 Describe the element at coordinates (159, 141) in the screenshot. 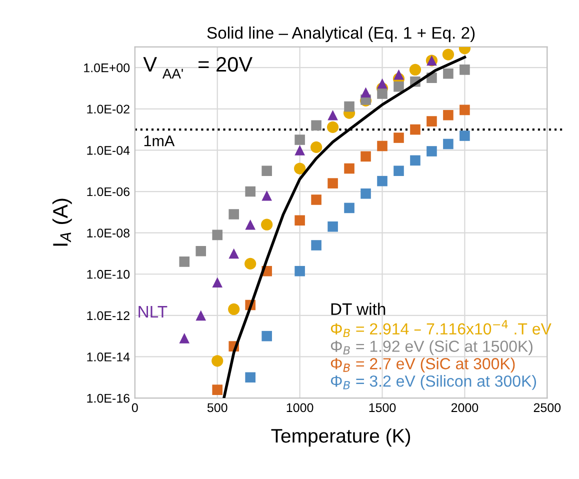

I see `ref-line-label: 1mA` at that location.